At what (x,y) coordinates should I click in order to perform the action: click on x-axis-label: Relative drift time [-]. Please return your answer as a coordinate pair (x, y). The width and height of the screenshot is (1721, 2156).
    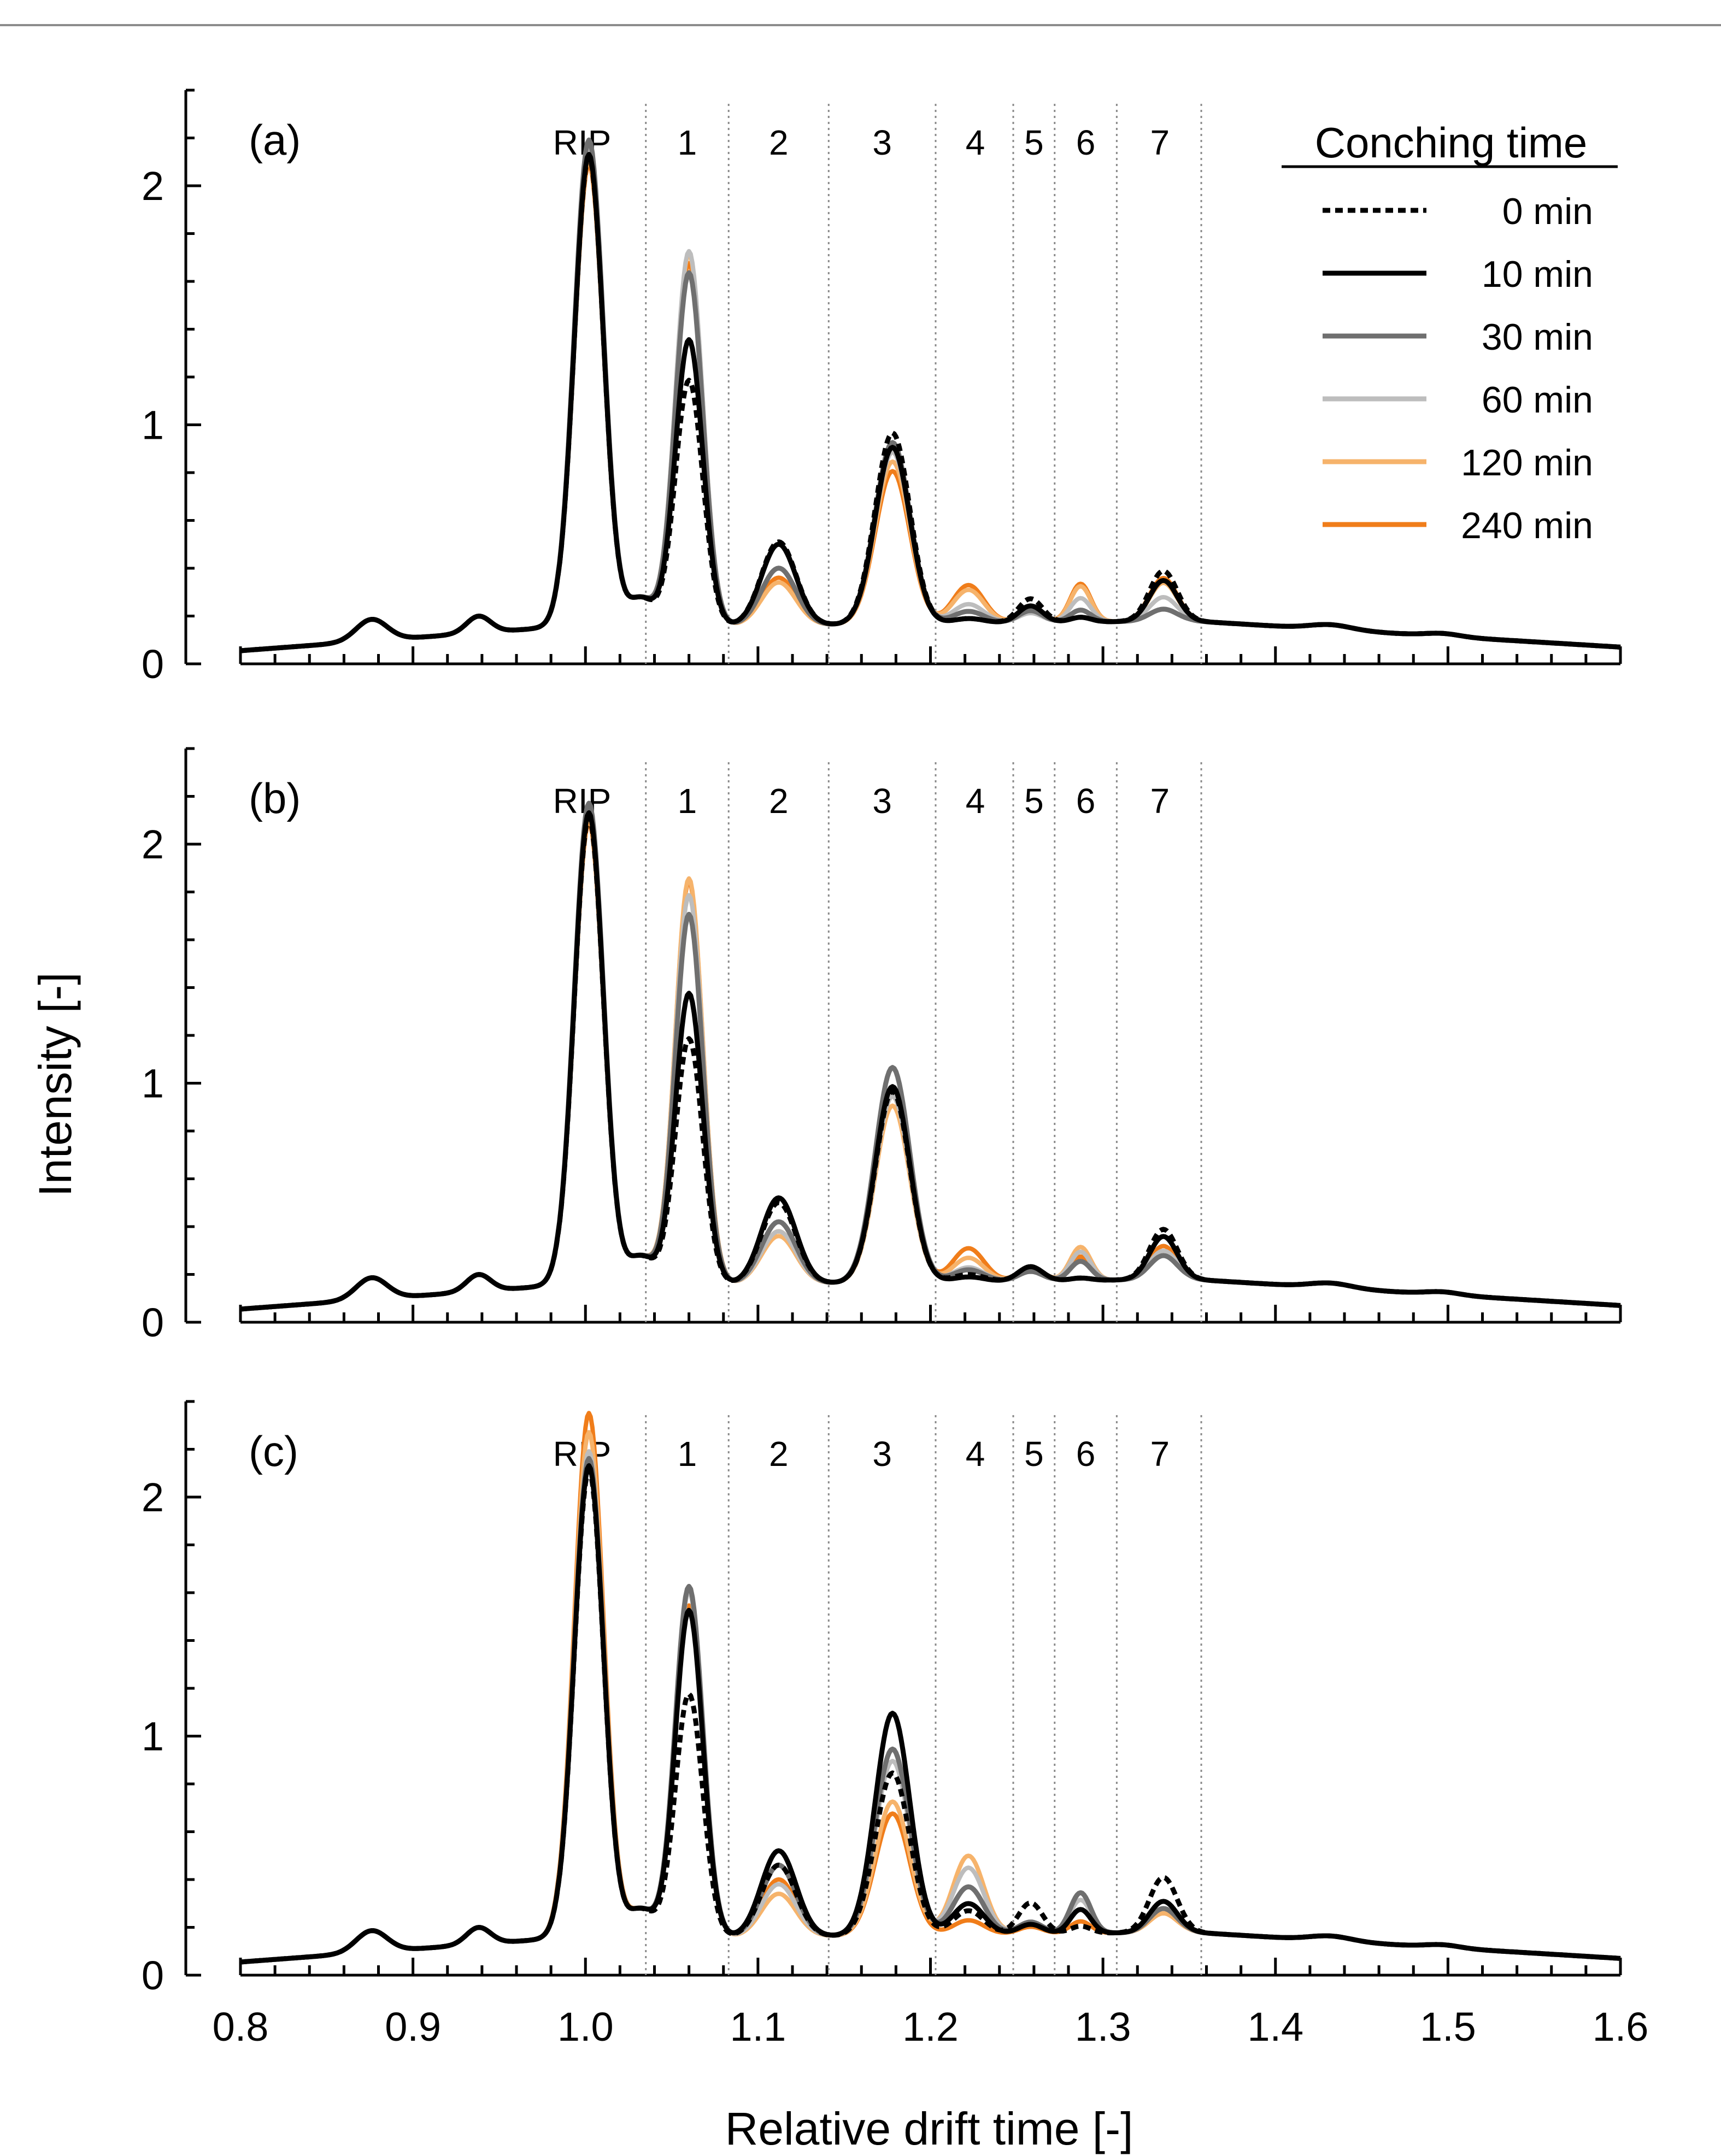
    Looking at the image, I should click on (929, 2128).